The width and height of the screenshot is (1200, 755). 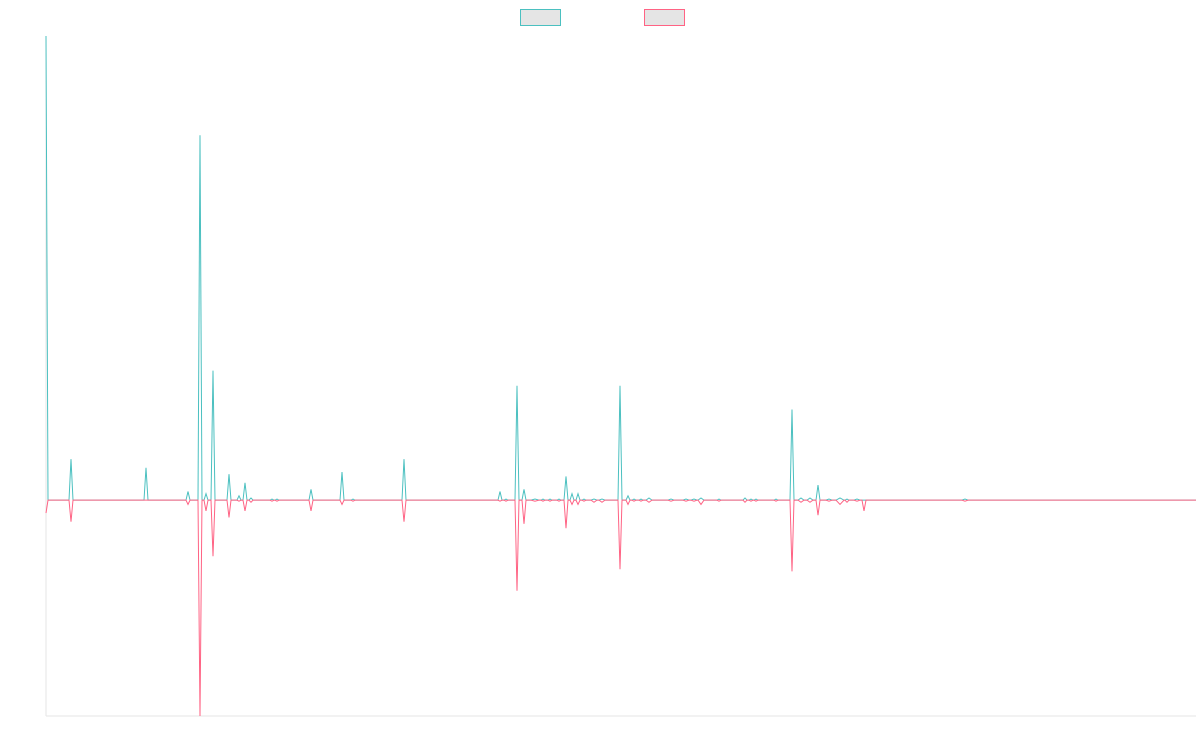 I want to click on legend, so click(x=602, y=17).